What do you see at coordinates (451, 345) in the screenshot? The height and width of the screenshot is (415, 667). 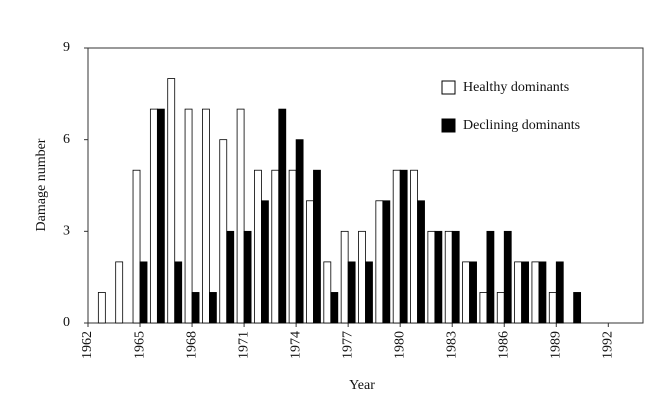 I see `x-tick-label: 1983` at bounding box center [451, 345].